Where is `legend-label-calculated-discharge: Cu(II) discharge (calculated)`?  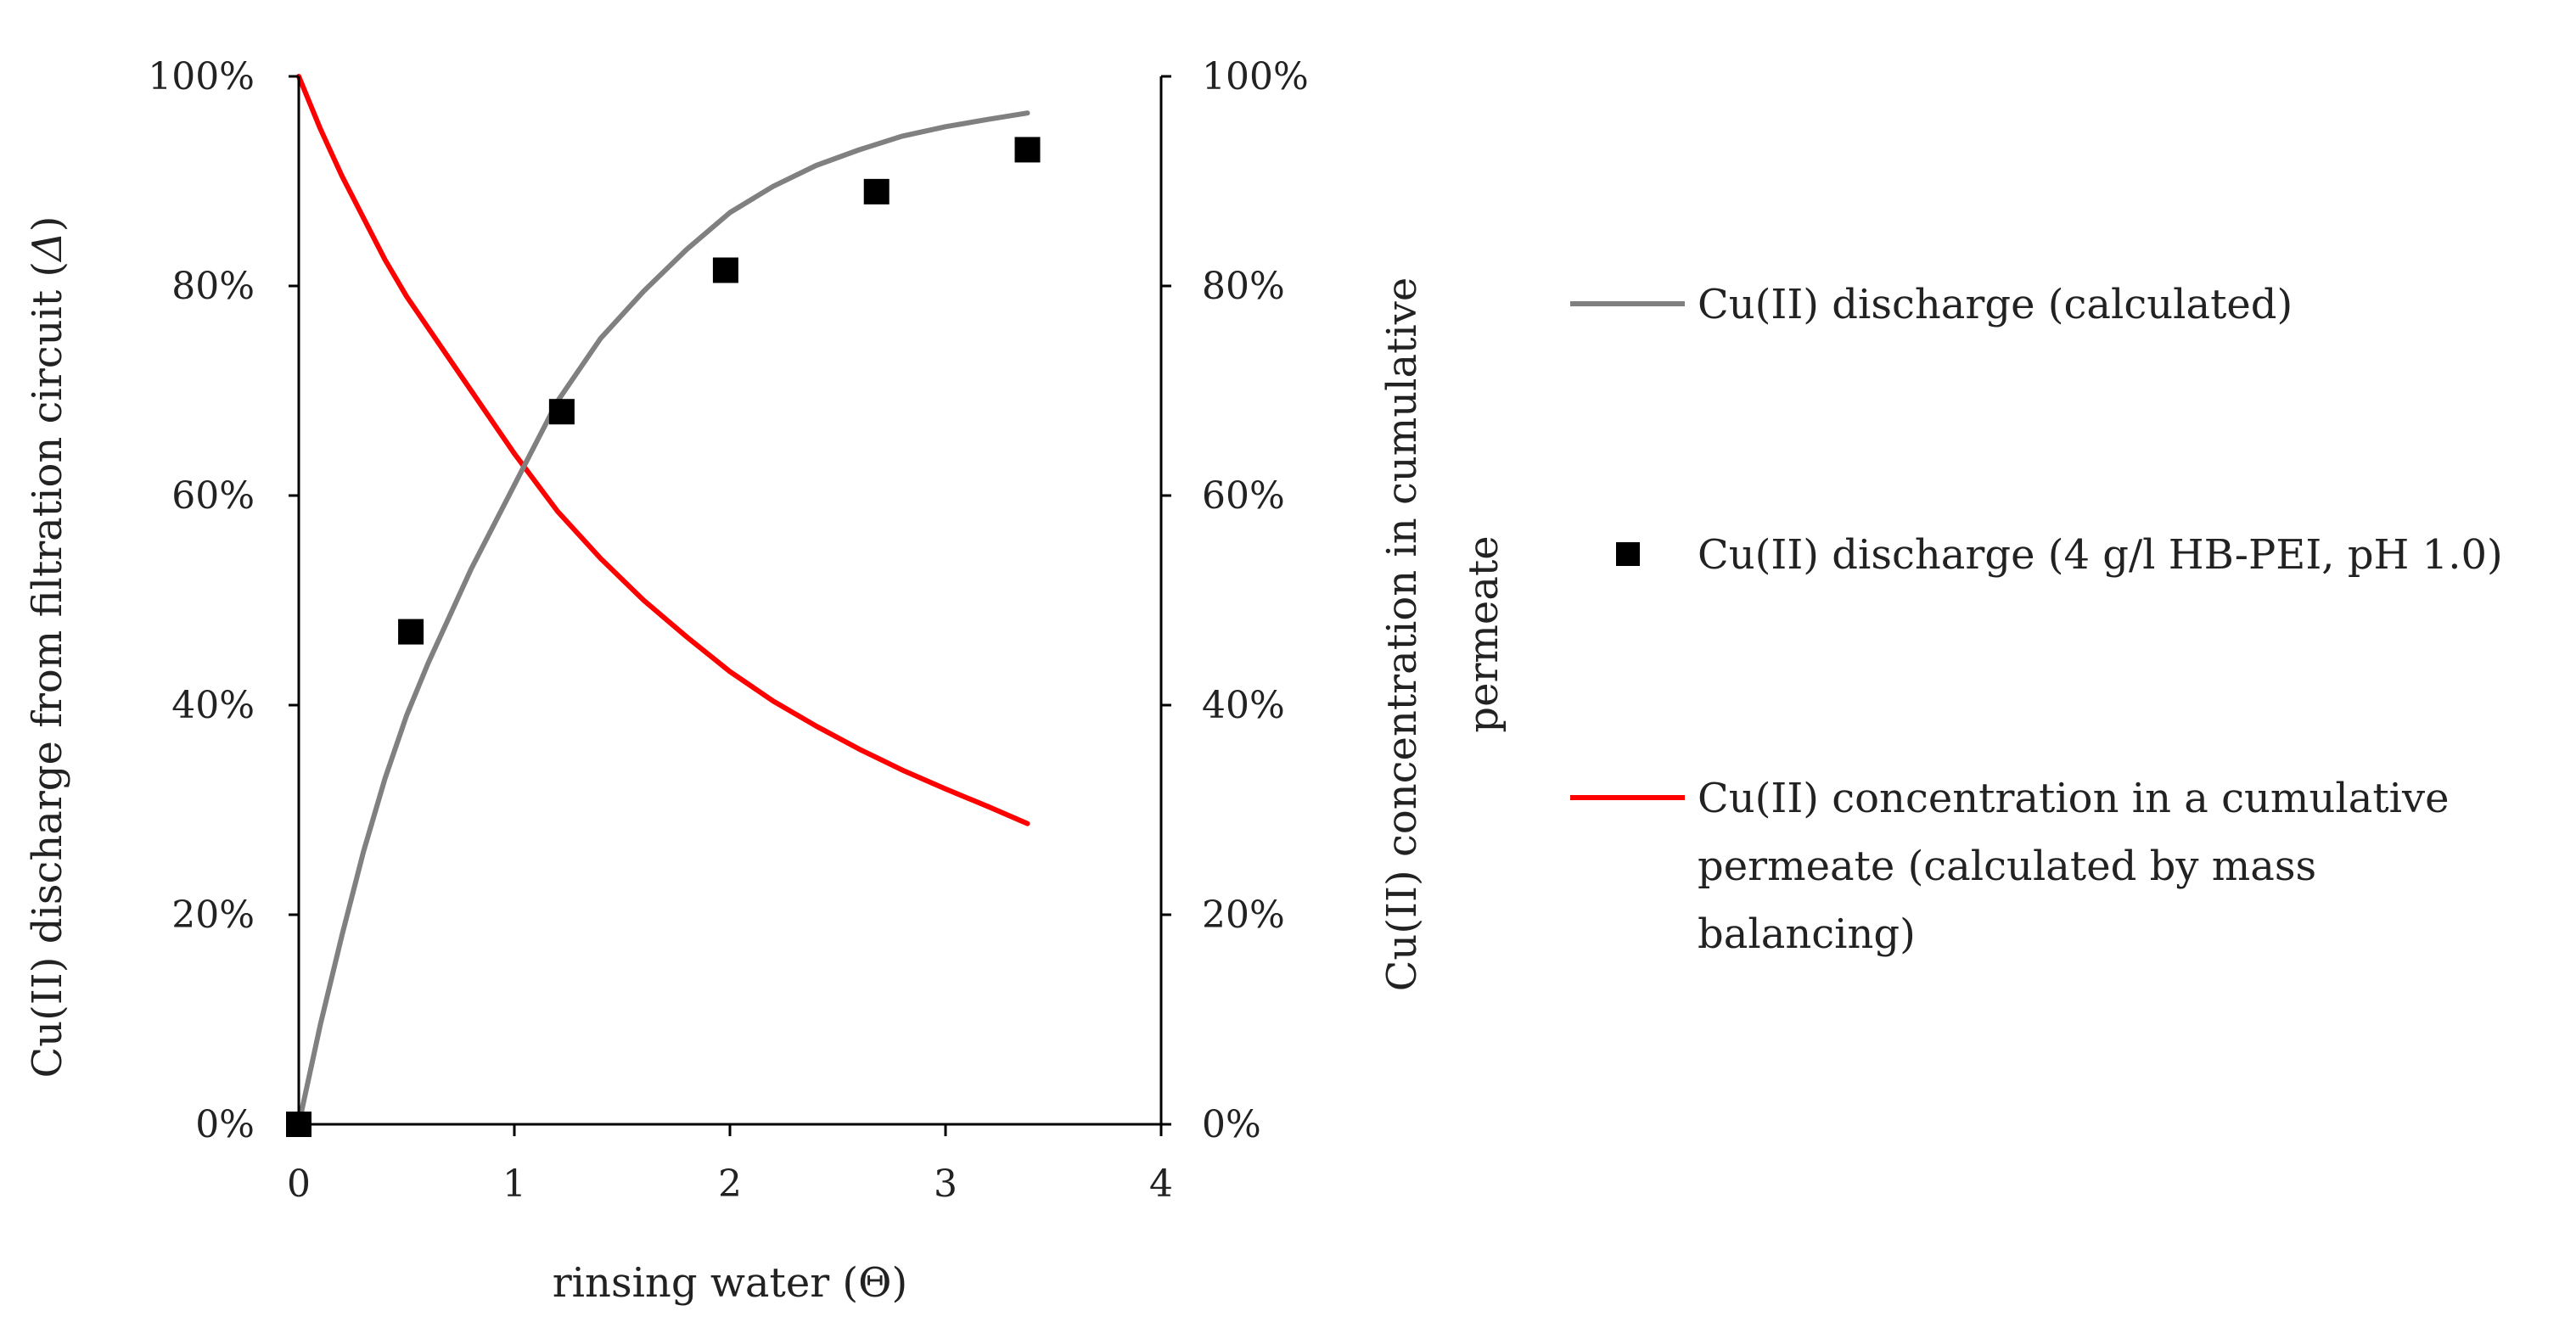 legend-label-calculated-discharge: Cu(II) discharge (calculated) is located at coordinates (1995, 304).